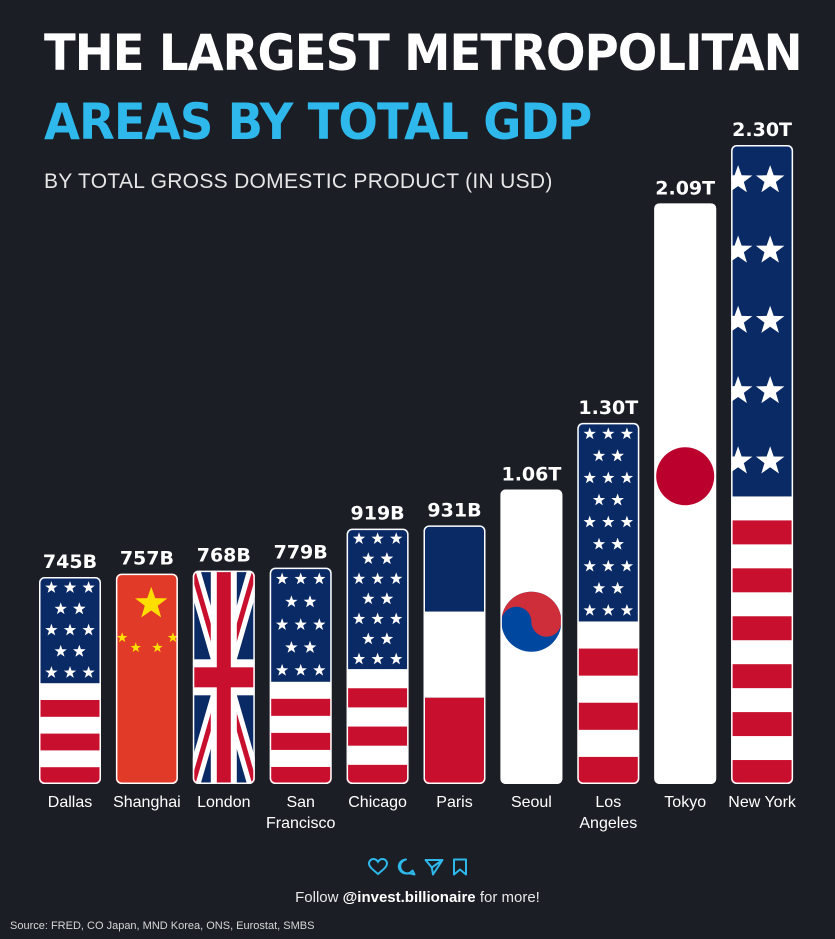 The height and width of the screenshot is (939, 835). I want to click on bar-seoul, so click(531, 636).